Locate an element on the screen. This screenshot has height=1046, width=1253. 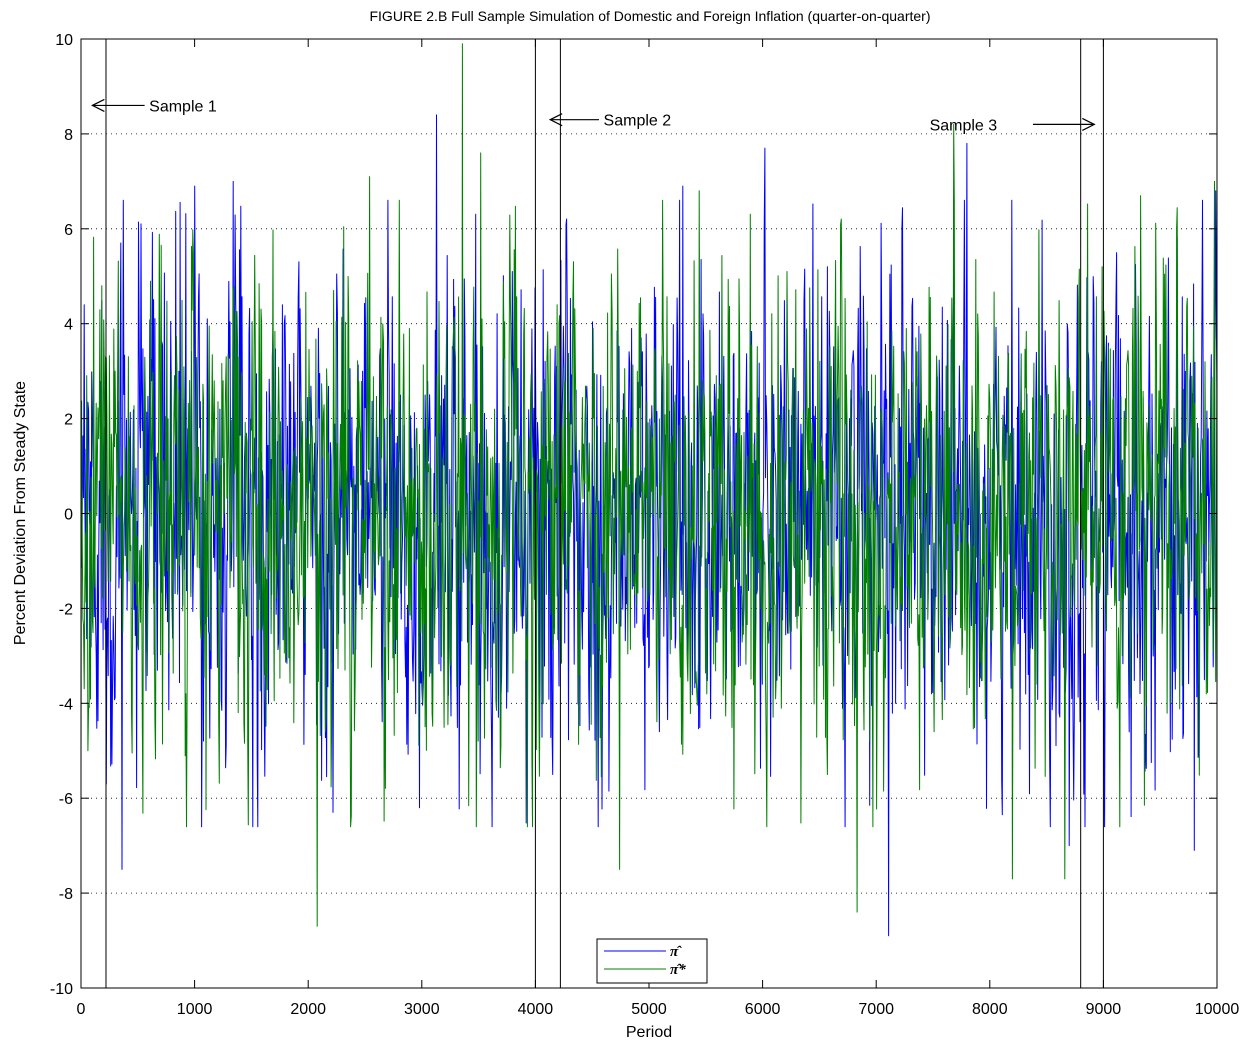
y-tick-label: -8 is located at coordinates (66, 894).